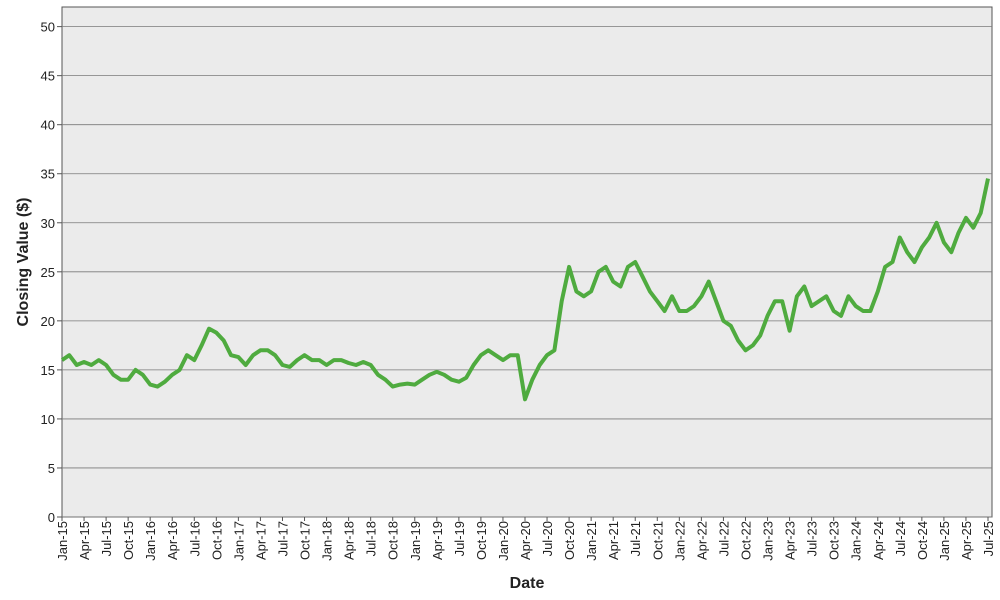  I want to click on x-tick-label: Jan-21, so click(591, 541).